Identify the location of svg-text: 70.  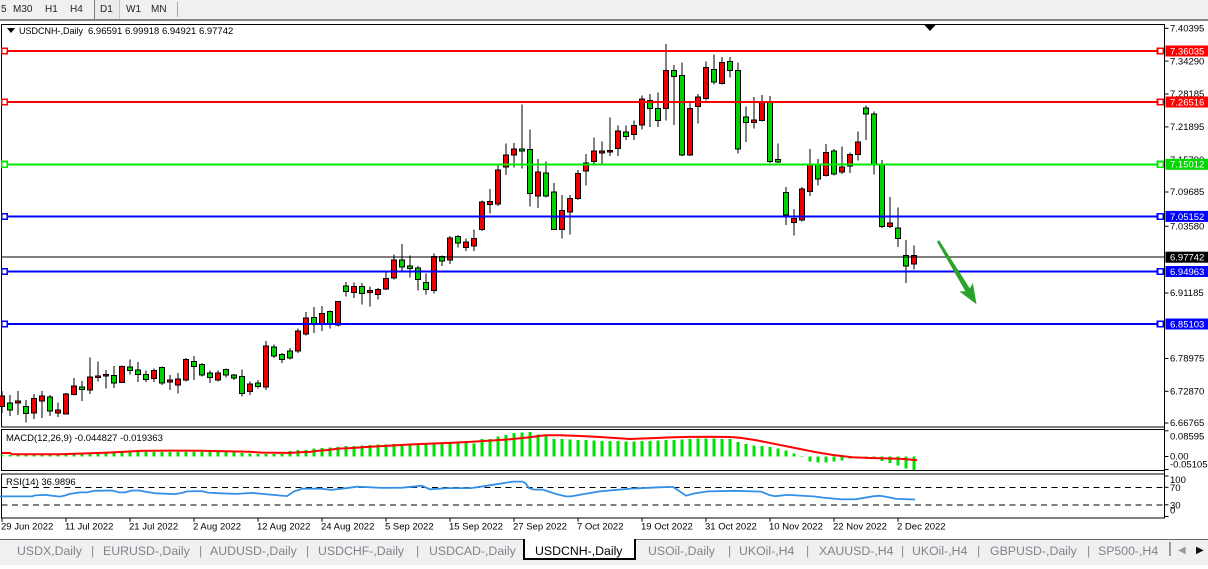
(1175, 488).